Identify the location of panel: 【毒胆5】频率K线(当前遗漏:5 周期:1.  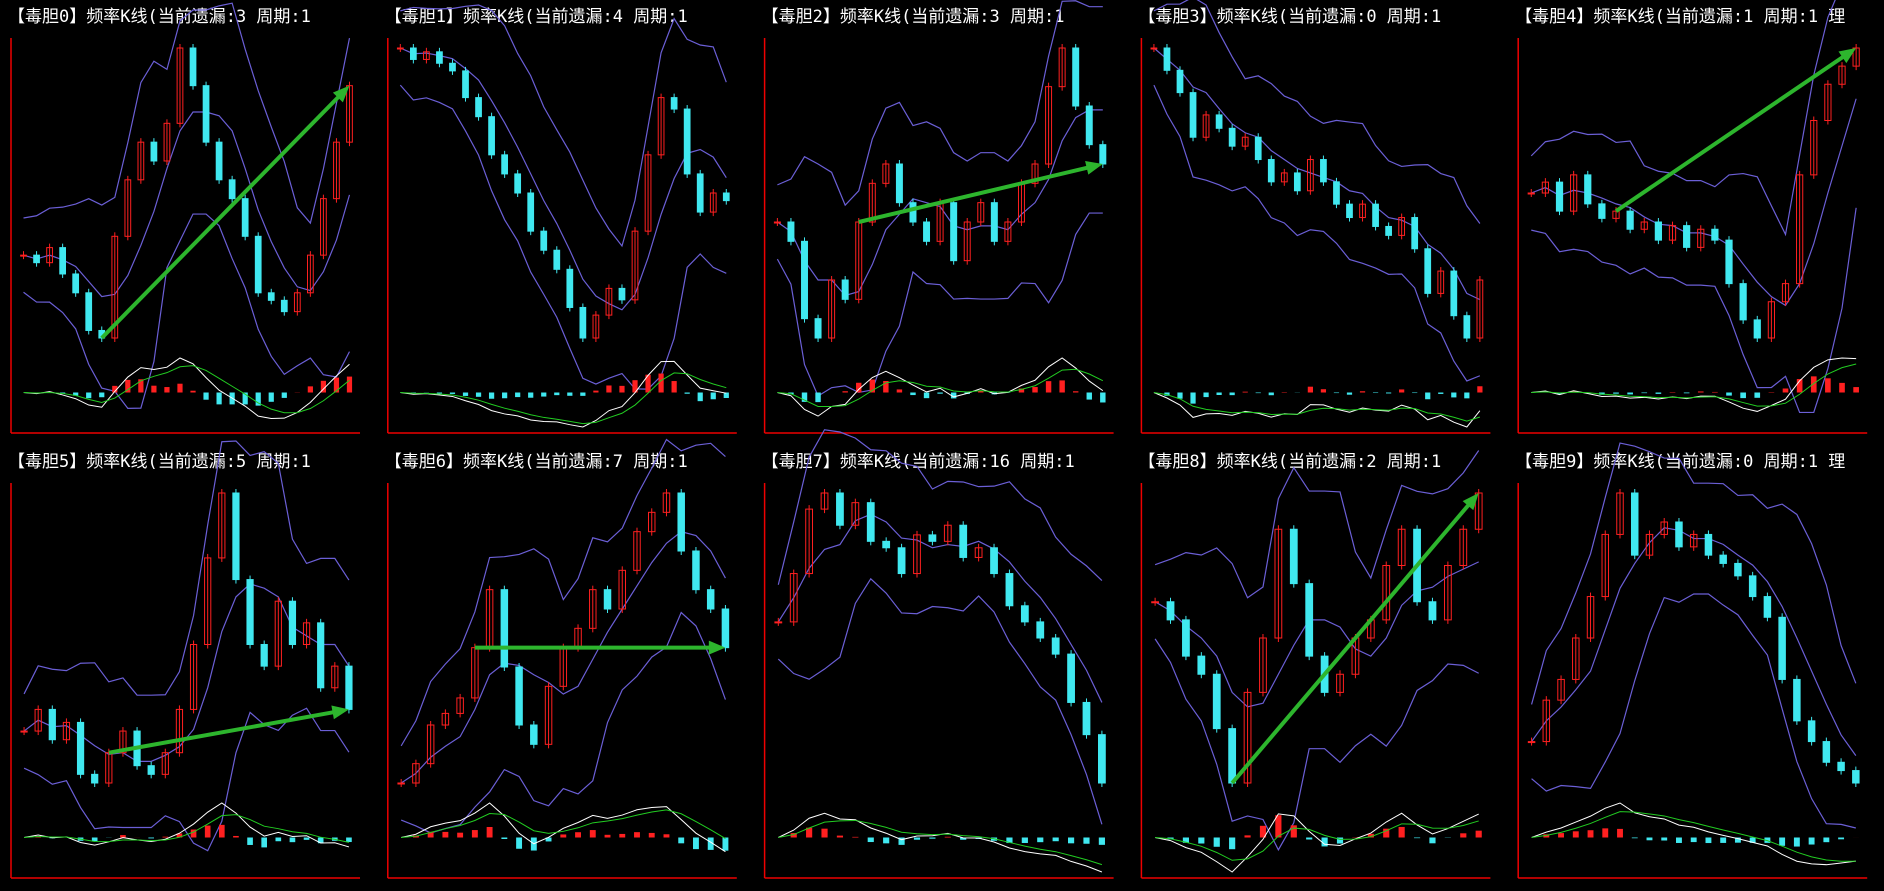
(184, 659).